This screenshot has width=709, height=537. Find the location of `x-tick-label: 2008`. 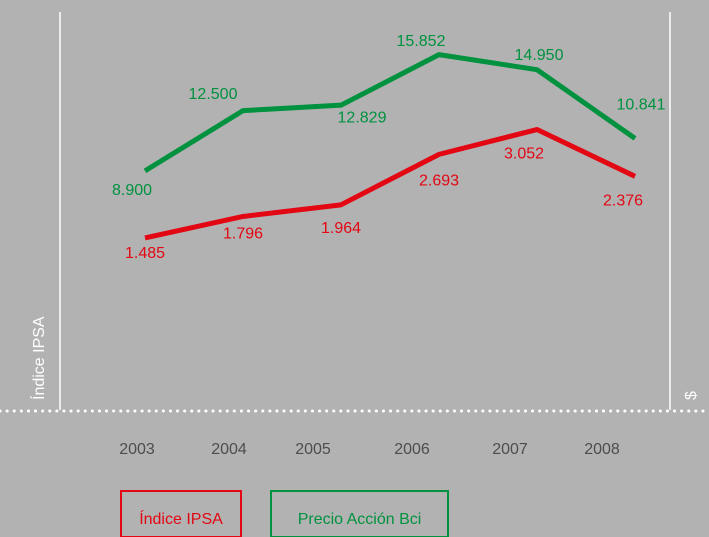

x-tick-label: 2008 is located at coordinates (602, 449).